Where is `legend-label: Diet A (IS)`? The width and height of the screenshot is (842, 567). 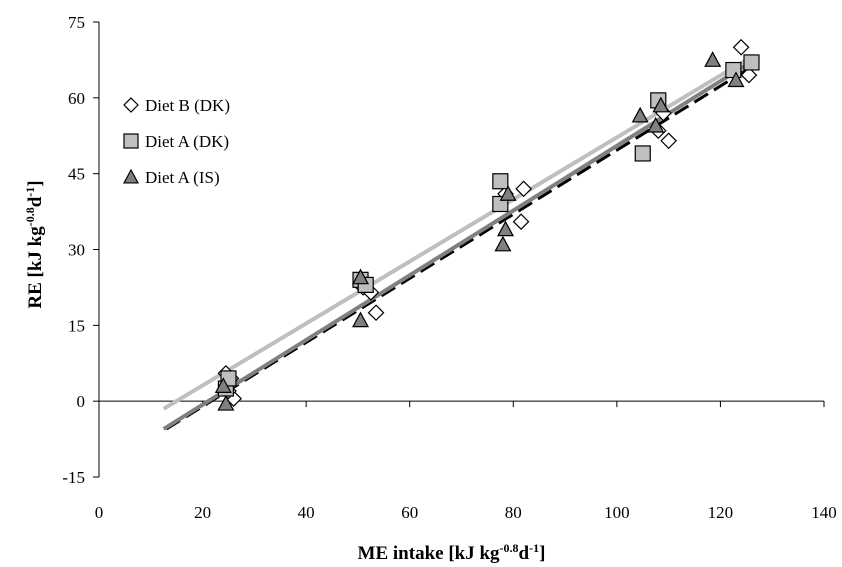
legend-label: Diet A (IS) is located at coordinates (182, 177).